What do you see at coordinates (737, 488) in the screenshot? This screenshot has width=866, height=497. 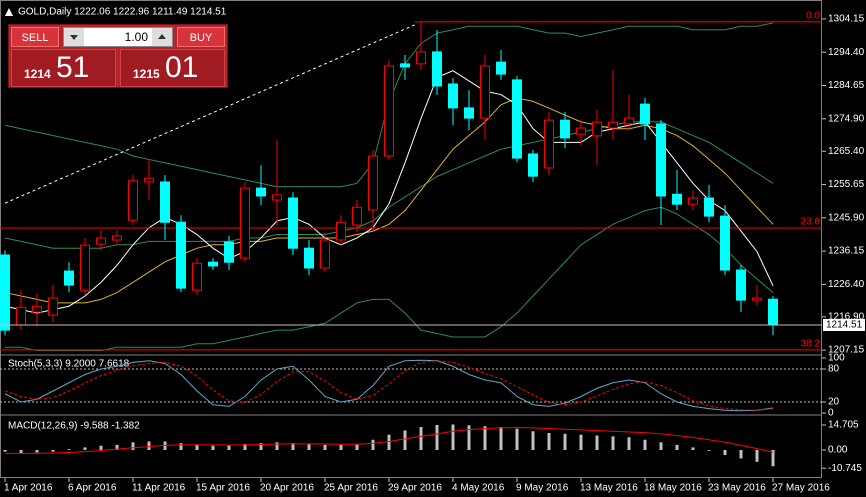 I see `x-tick-label: 23 May 2016` at bounding box center [737, 488].